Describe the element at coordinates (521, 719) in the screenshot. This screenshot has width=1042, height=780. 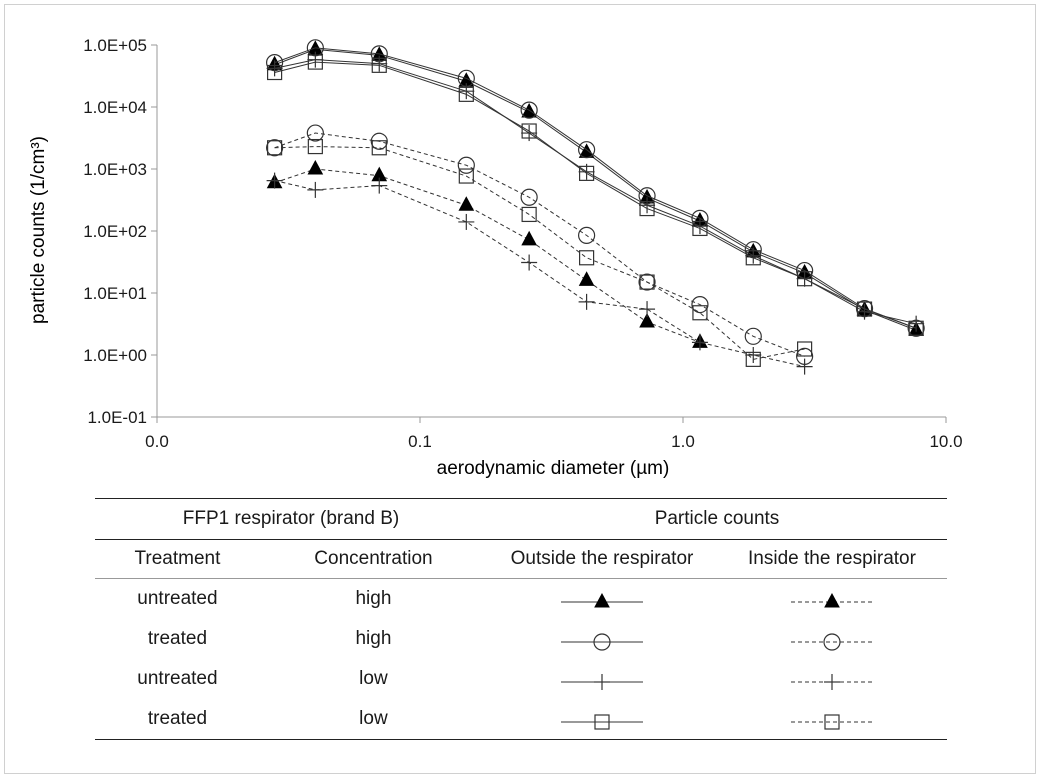
I see `legend-row: treated low` at that location.